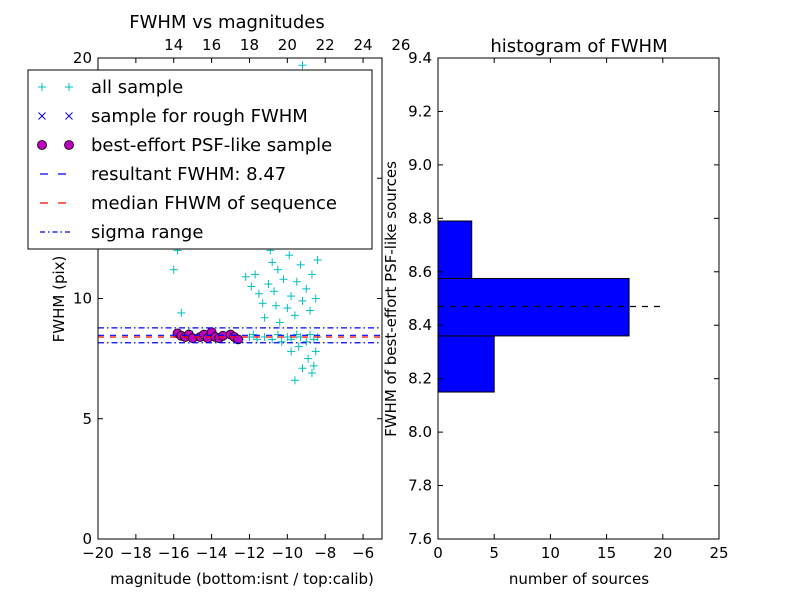 This screenshot has height=600, width=800. What do you see at coordinates (59, 299) in the screenshot?
I see `left-chart-ylabel: FWHM (pix)` at bounding box center [59, 299].